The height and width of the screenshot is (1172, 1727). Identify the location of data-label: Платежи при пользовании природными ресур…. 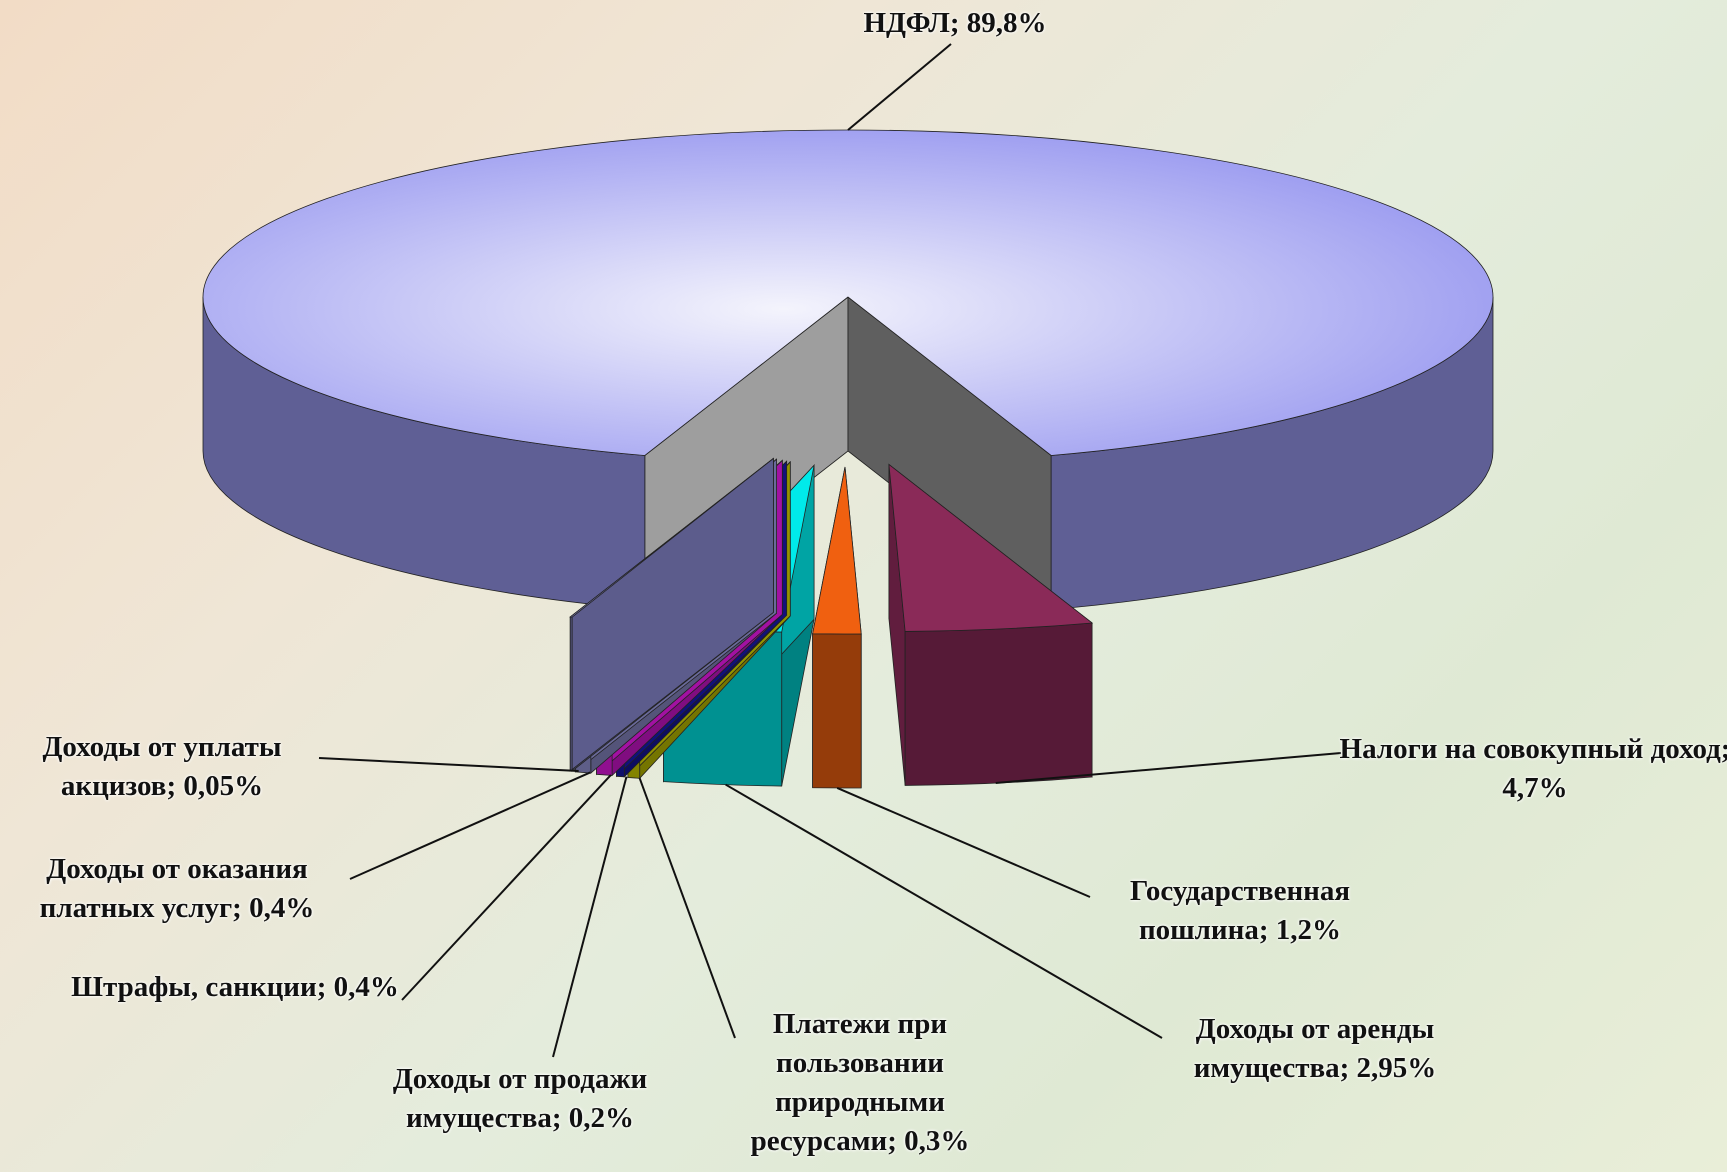
(860, 1082).